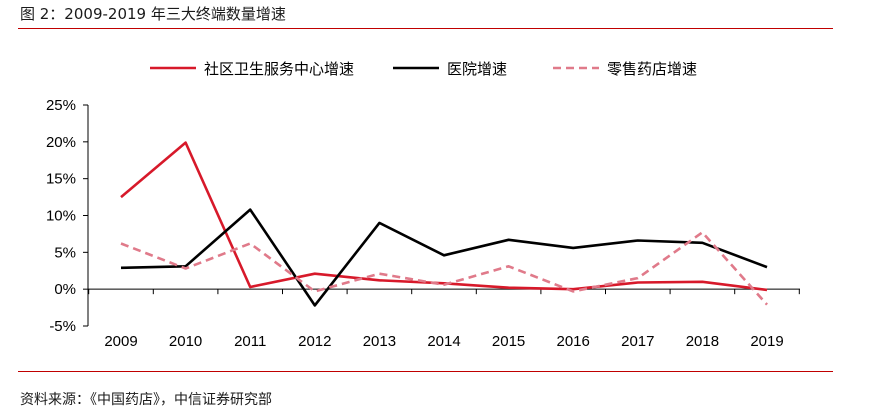  What do you see at coordinates (146, 400) in the screenshot?
I see `source-note: 资料来源：《中国药店》，中信证券研究部` at bounding box center [146, 400].